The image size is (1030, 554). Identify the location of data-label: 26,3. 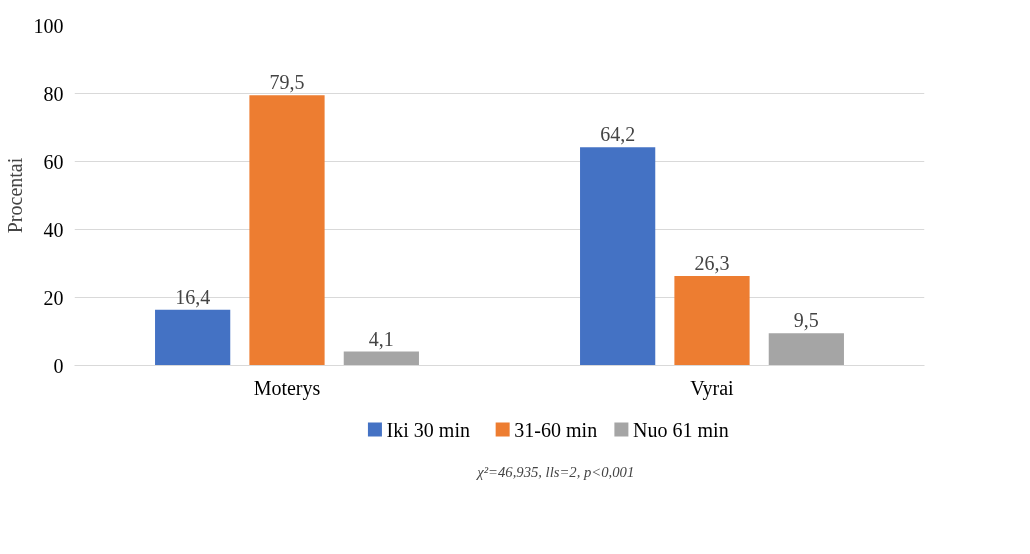
(712, 263).